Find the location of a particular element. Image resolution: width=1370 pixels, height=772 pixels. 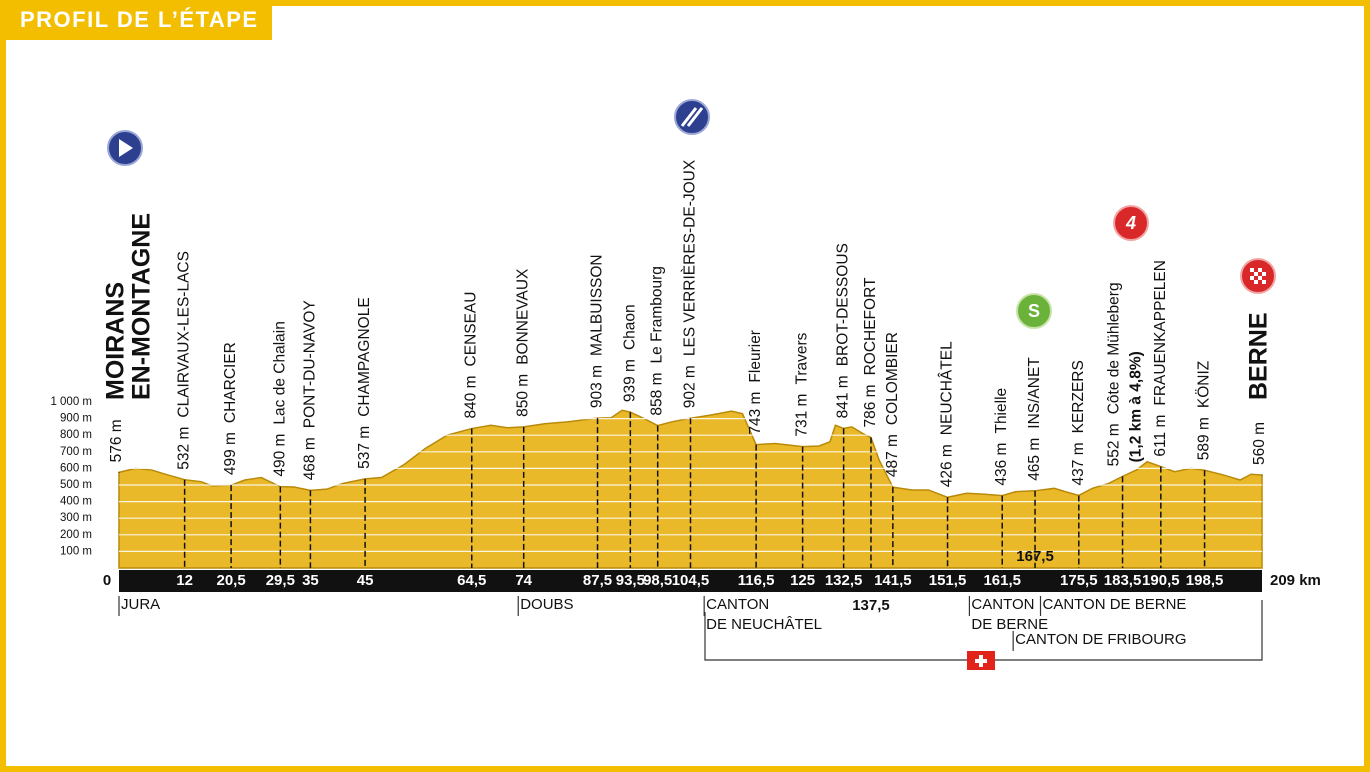

altitude-label: 902 m is located at coordinates (690, 386).